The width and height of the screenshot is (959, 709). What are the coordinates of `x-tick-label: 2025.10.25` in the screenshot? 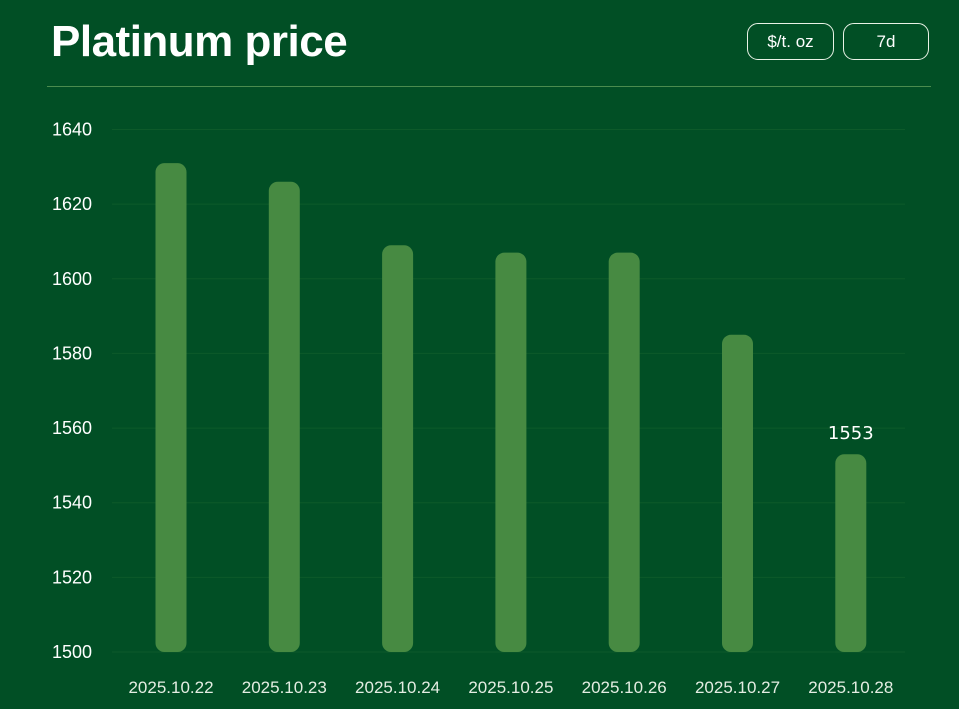 It's located at (510, 687).